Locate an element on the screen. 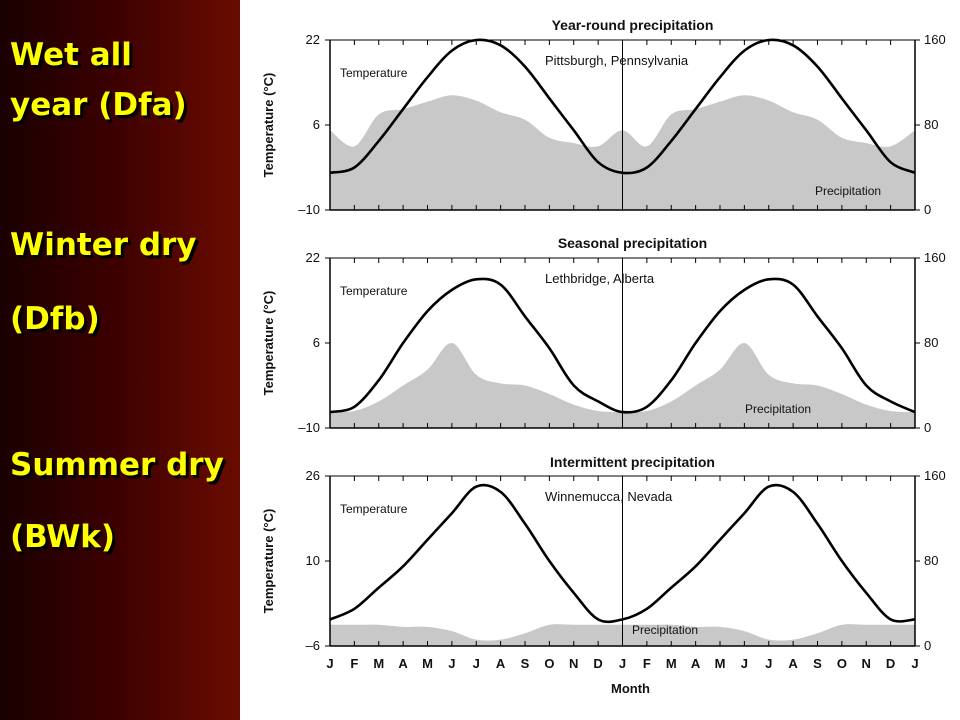 Image resolution: width=960 pixels, height=720 pixels. x-axis-label: Month is located at coordinates (630, 688).